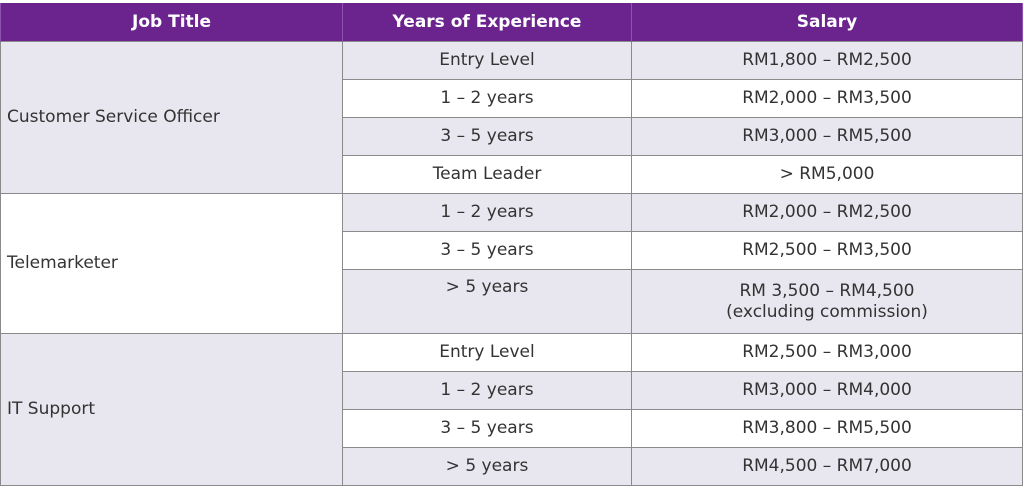  What do you see at coordinates (827, 22) in the screenshot?
I see `header-salary: Salary` at bounding box center [827, 22].